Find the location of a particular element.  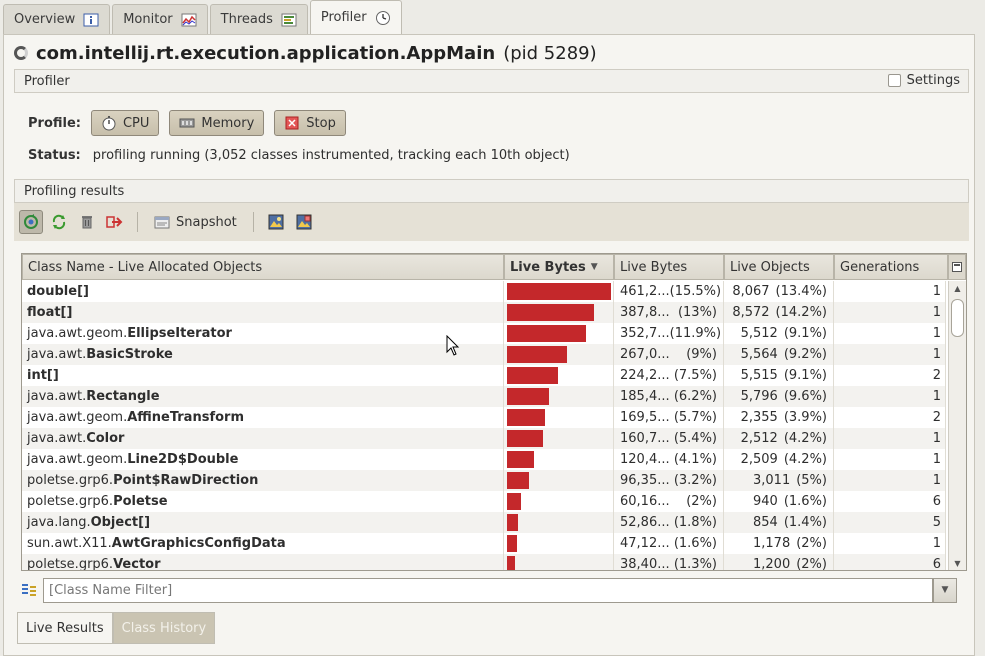

tab-label: Overview is located at coordinates (45, 19).